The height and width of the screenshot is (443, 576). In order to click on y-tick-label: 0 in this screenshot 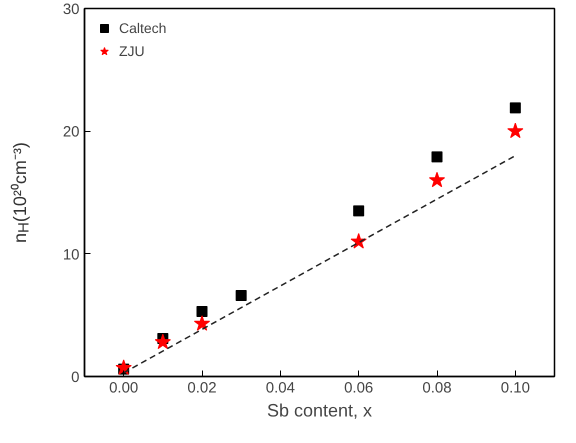, I will do `click(75, 377)`.